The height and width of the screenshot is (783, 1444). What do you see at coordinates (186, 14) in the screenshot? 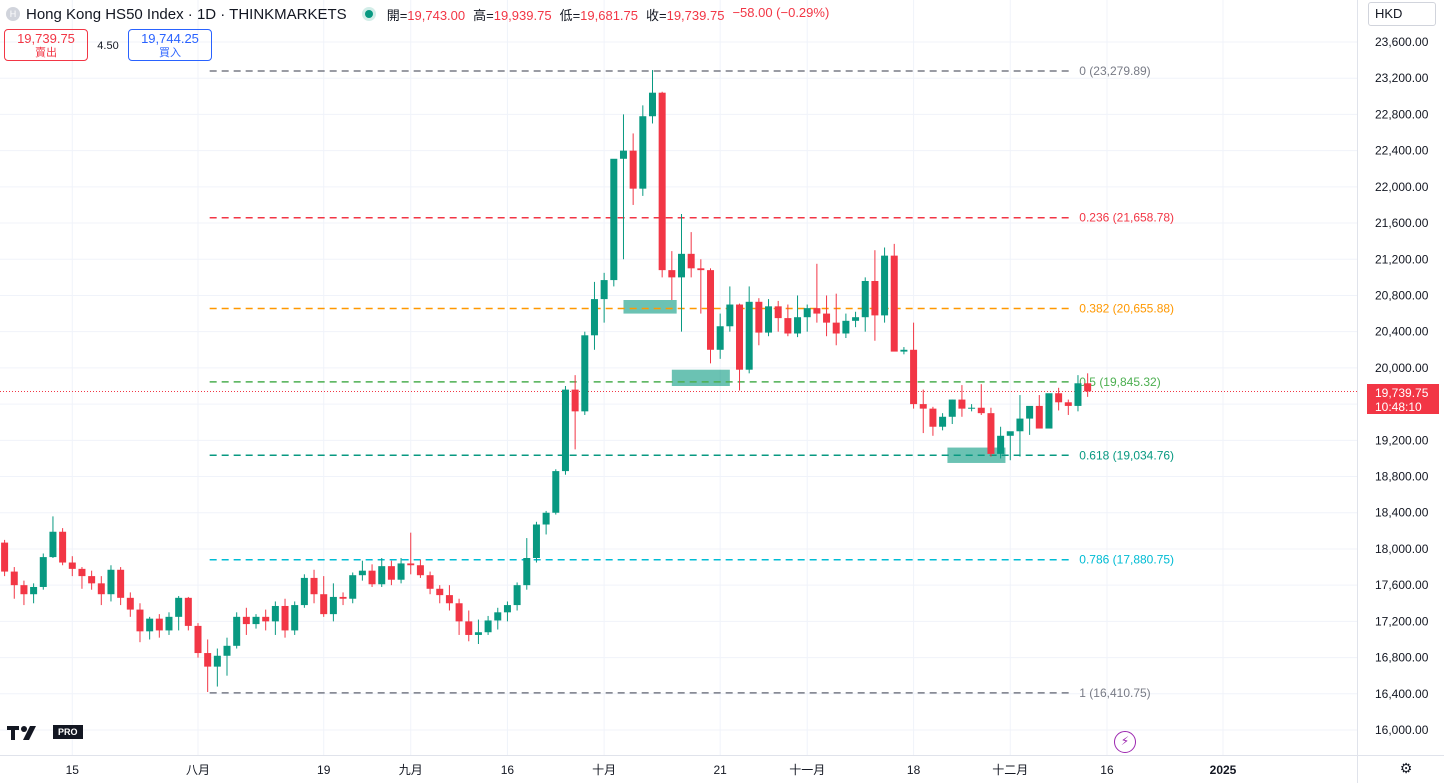
I see `symbol-title: Hong Kong HS50 Index · 1D · THINKMARKETS` at bounding box center [186, 14].